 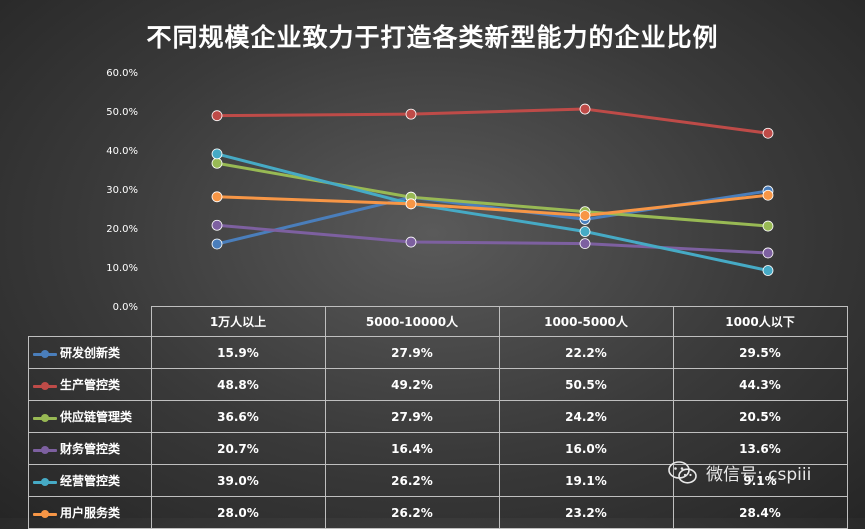 What do you see at coordinates (759, 475) in the screenshot?
I see `watermark-text: 微信号: cspiii` at bounding box center [759, 475].